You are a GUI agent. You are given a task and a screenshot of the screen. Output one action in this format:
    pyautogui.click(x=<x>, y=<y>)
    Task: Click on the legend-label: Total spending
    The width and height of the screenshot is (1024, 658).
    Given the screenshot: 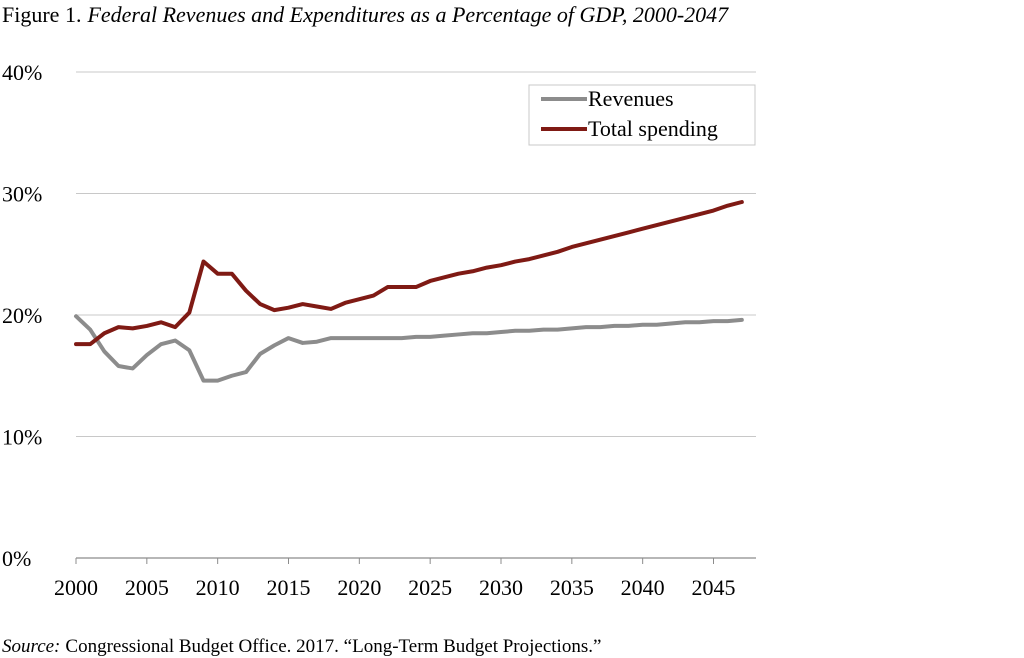 What is the action you would take?
    pyautogui.click(x=653, y=128)
    